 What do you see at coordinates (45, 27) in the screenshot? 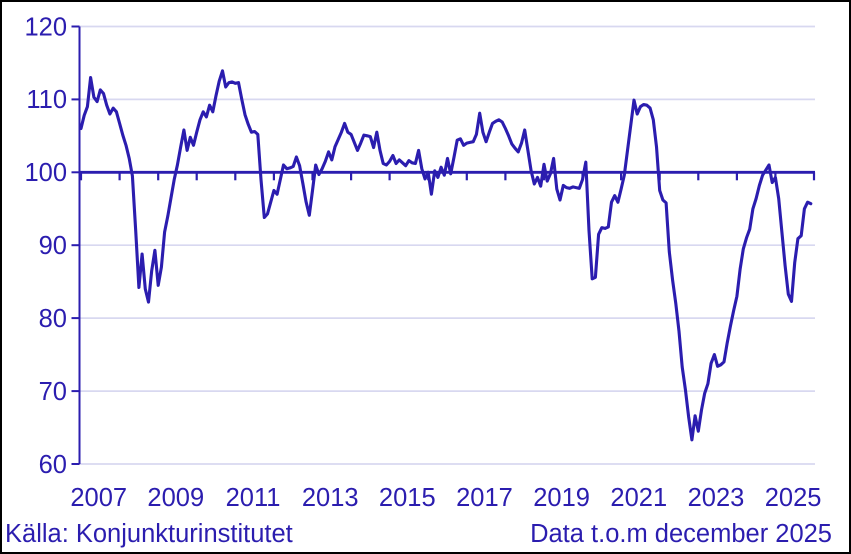
I see `y-axis-label-120: 120` at bounding box center [45, 27].